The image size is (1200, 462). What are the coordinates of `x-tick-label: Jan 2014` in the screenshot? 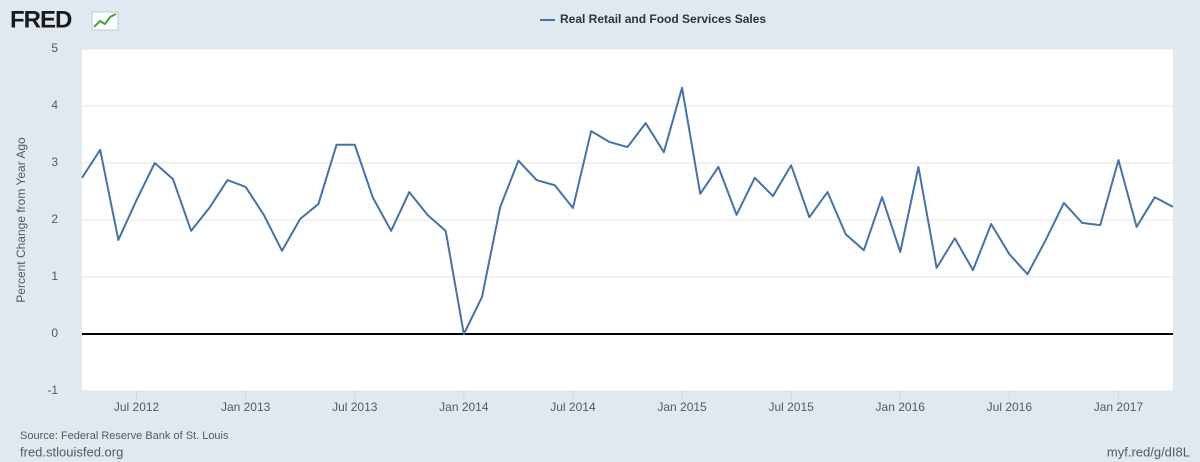 It's located at (464, 407).